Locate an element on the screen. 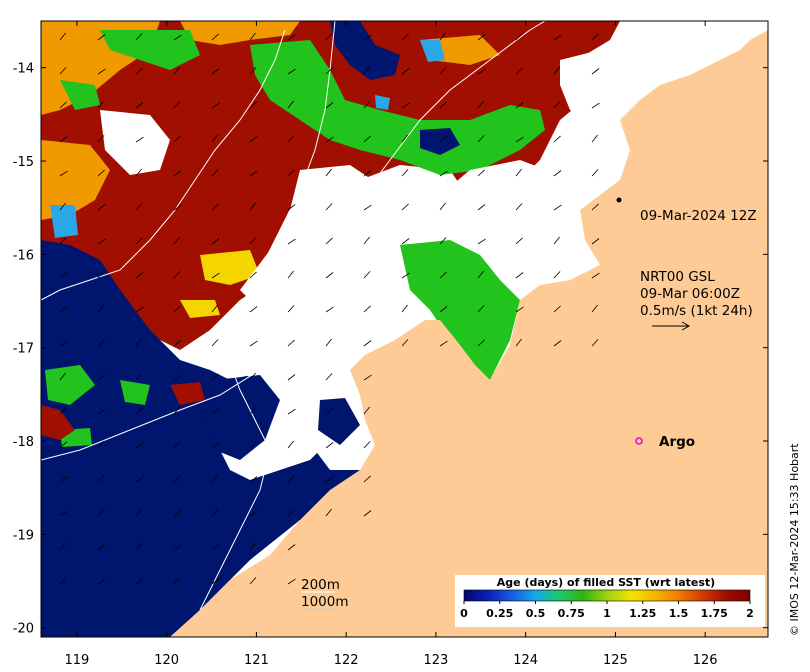 This screenshot has height=672, width=810. sst-patch-red-south is located at coordinates (123, 411).